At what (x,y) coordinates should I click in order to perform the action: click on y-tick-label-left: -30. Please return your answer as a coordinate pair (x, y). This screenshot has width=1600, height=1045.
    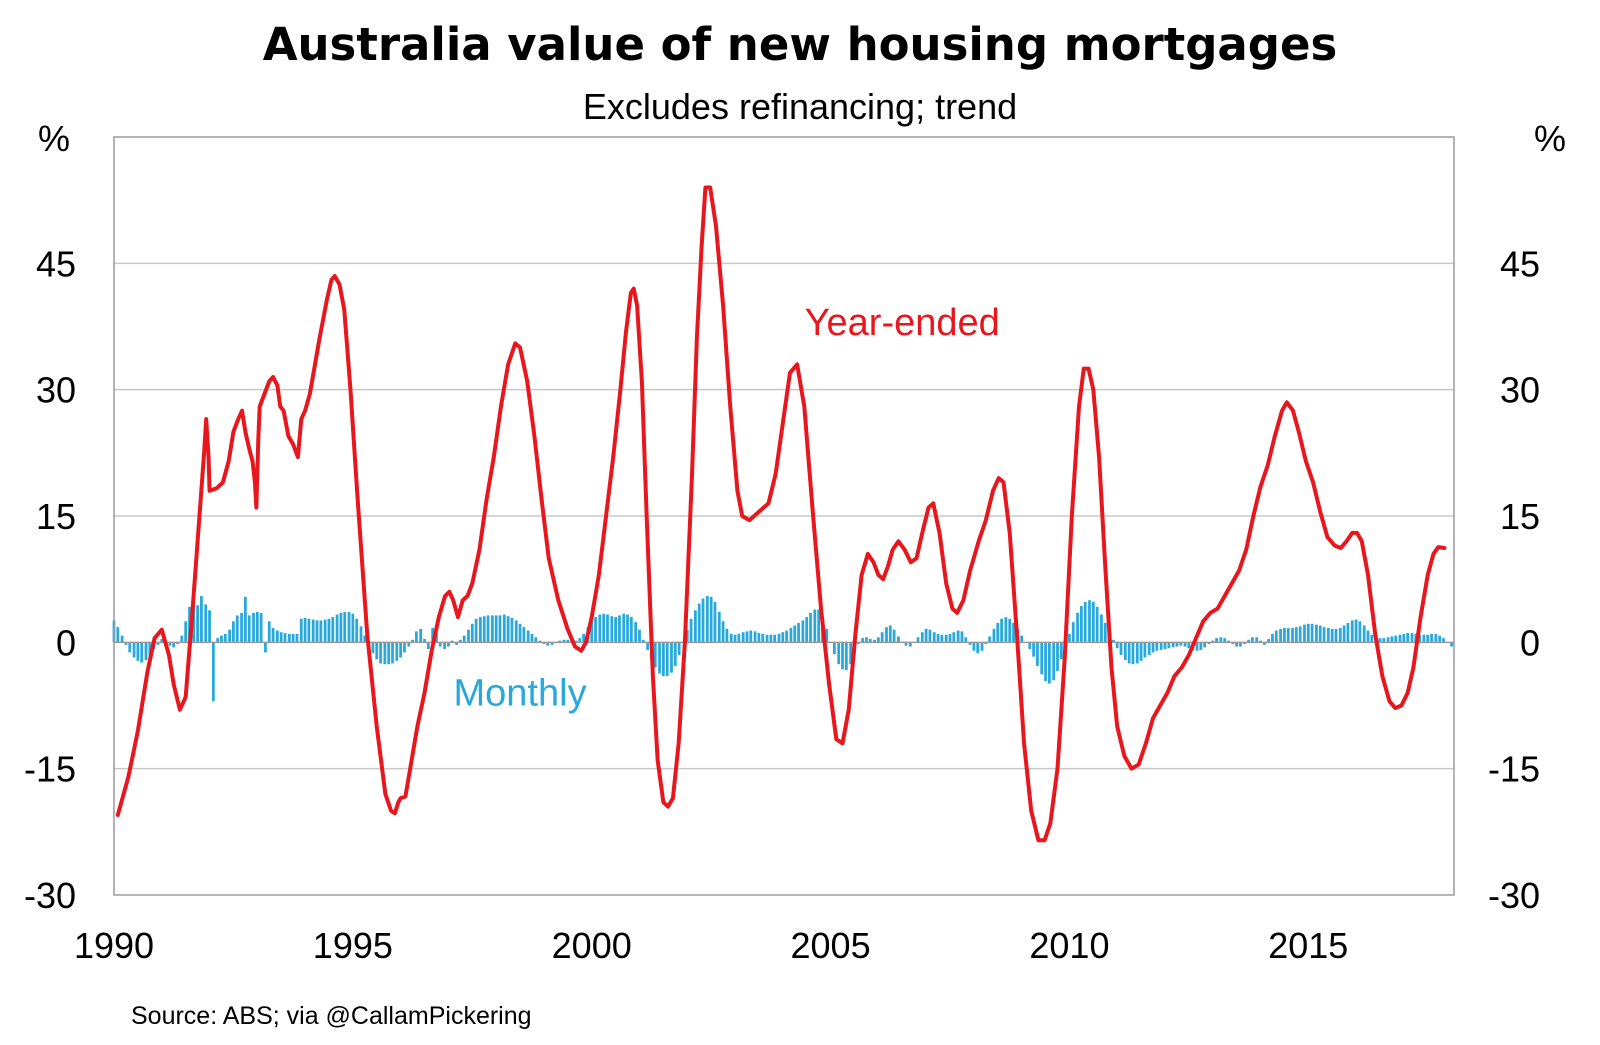
    Looking at the image, I should click on (50, 895).